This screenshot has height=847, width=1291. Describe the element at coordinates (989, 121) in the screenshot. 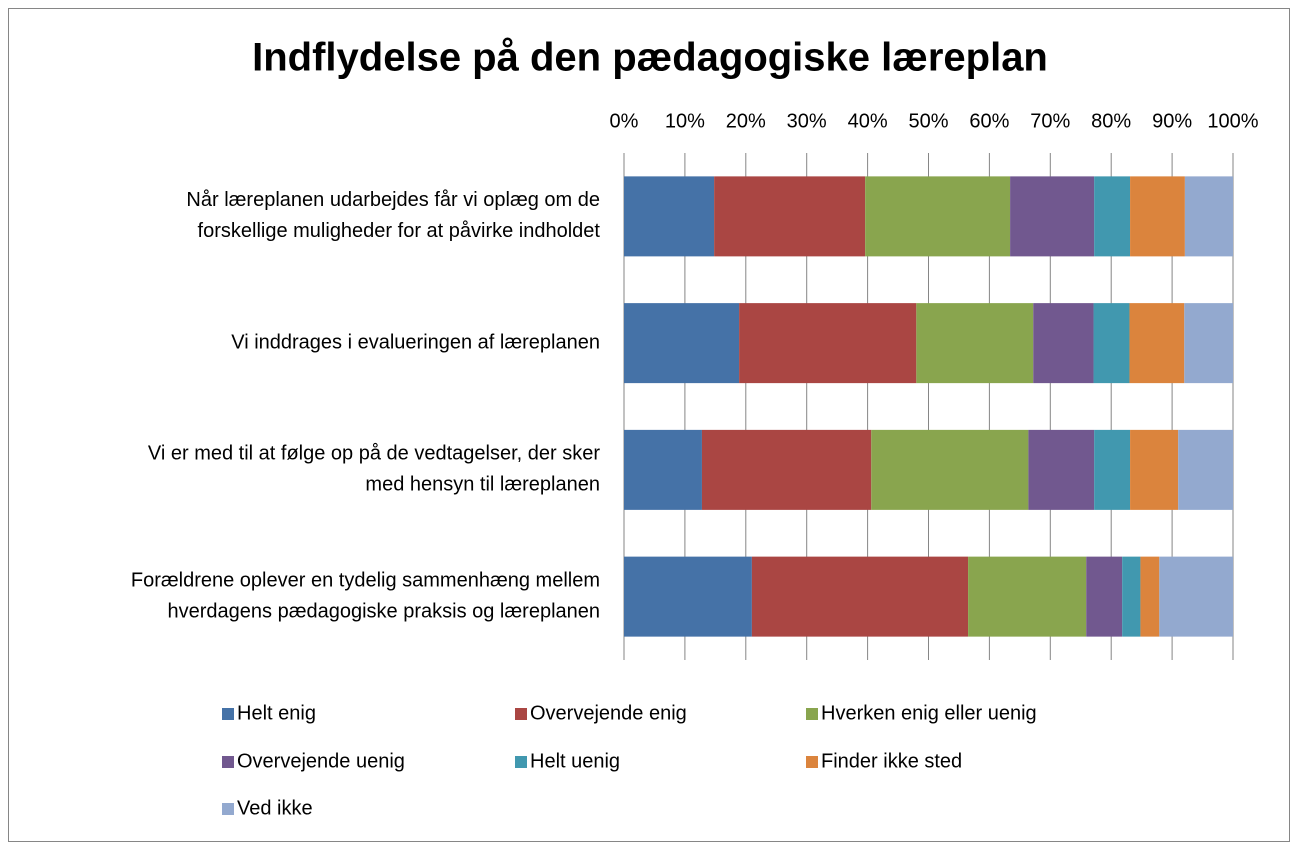

I see `x-tick-label: 60%` at that location.